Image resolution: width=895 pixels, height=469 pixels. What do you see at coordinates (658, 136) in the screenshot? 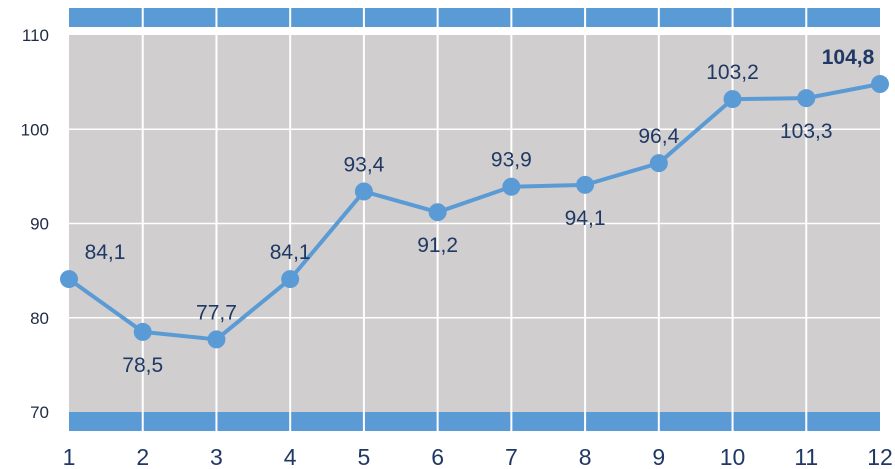
I see `data-label: 96,4` at bounding box center [658, 136].